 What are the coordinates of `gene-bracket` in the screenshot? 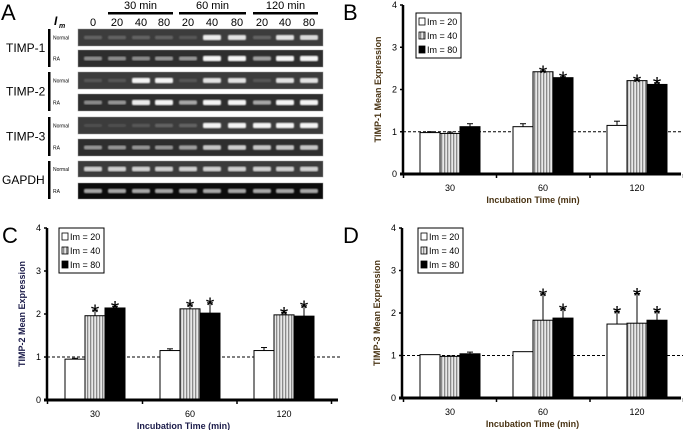 It's located at (49, 136).